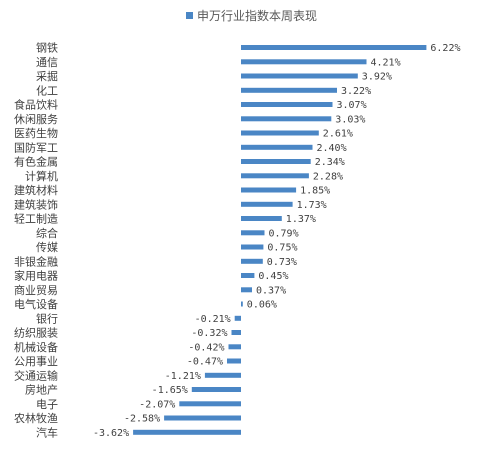 This screenshot has width=489, height=466. What do you see at coordinates (36, 361) in the screenshot?
I see `category-label-22: 公用事业` at bounding box center [36, 361].